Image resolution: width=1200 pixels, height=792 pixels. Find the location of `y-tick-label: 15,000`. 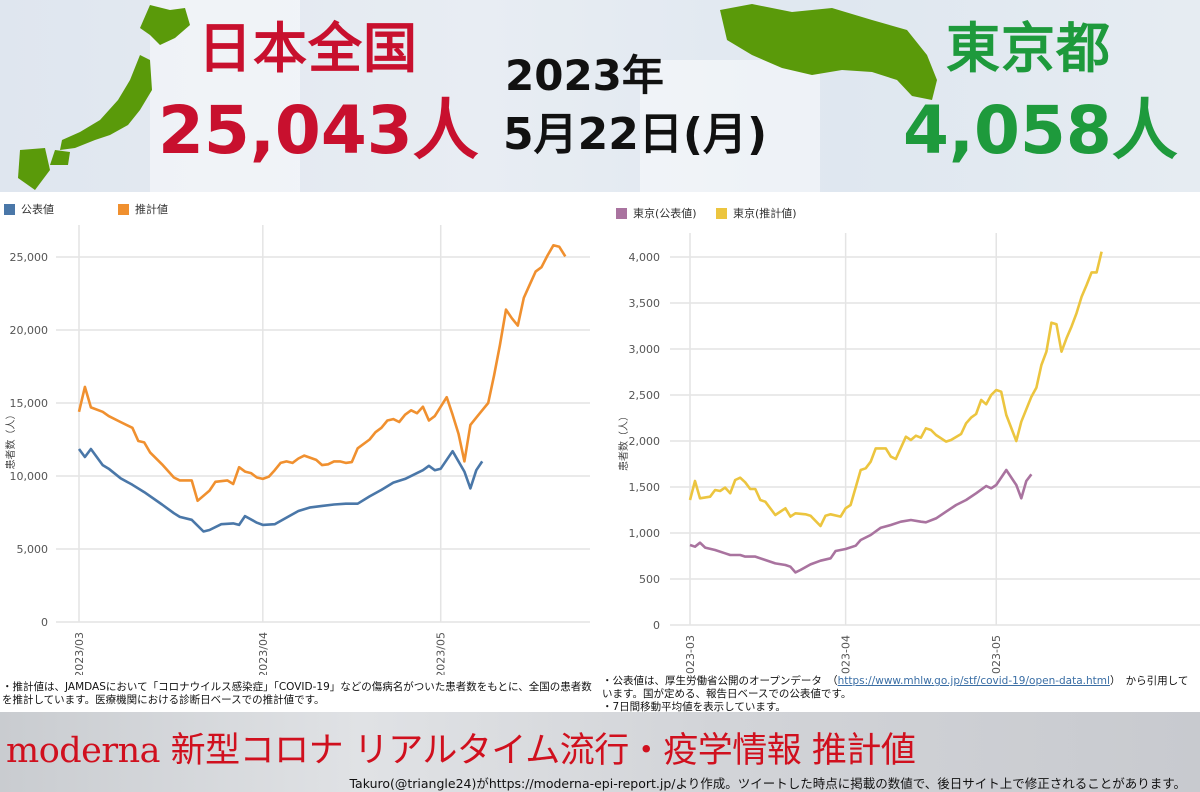

y-tick-label: 15,000 is located at coordinates (29, 403).